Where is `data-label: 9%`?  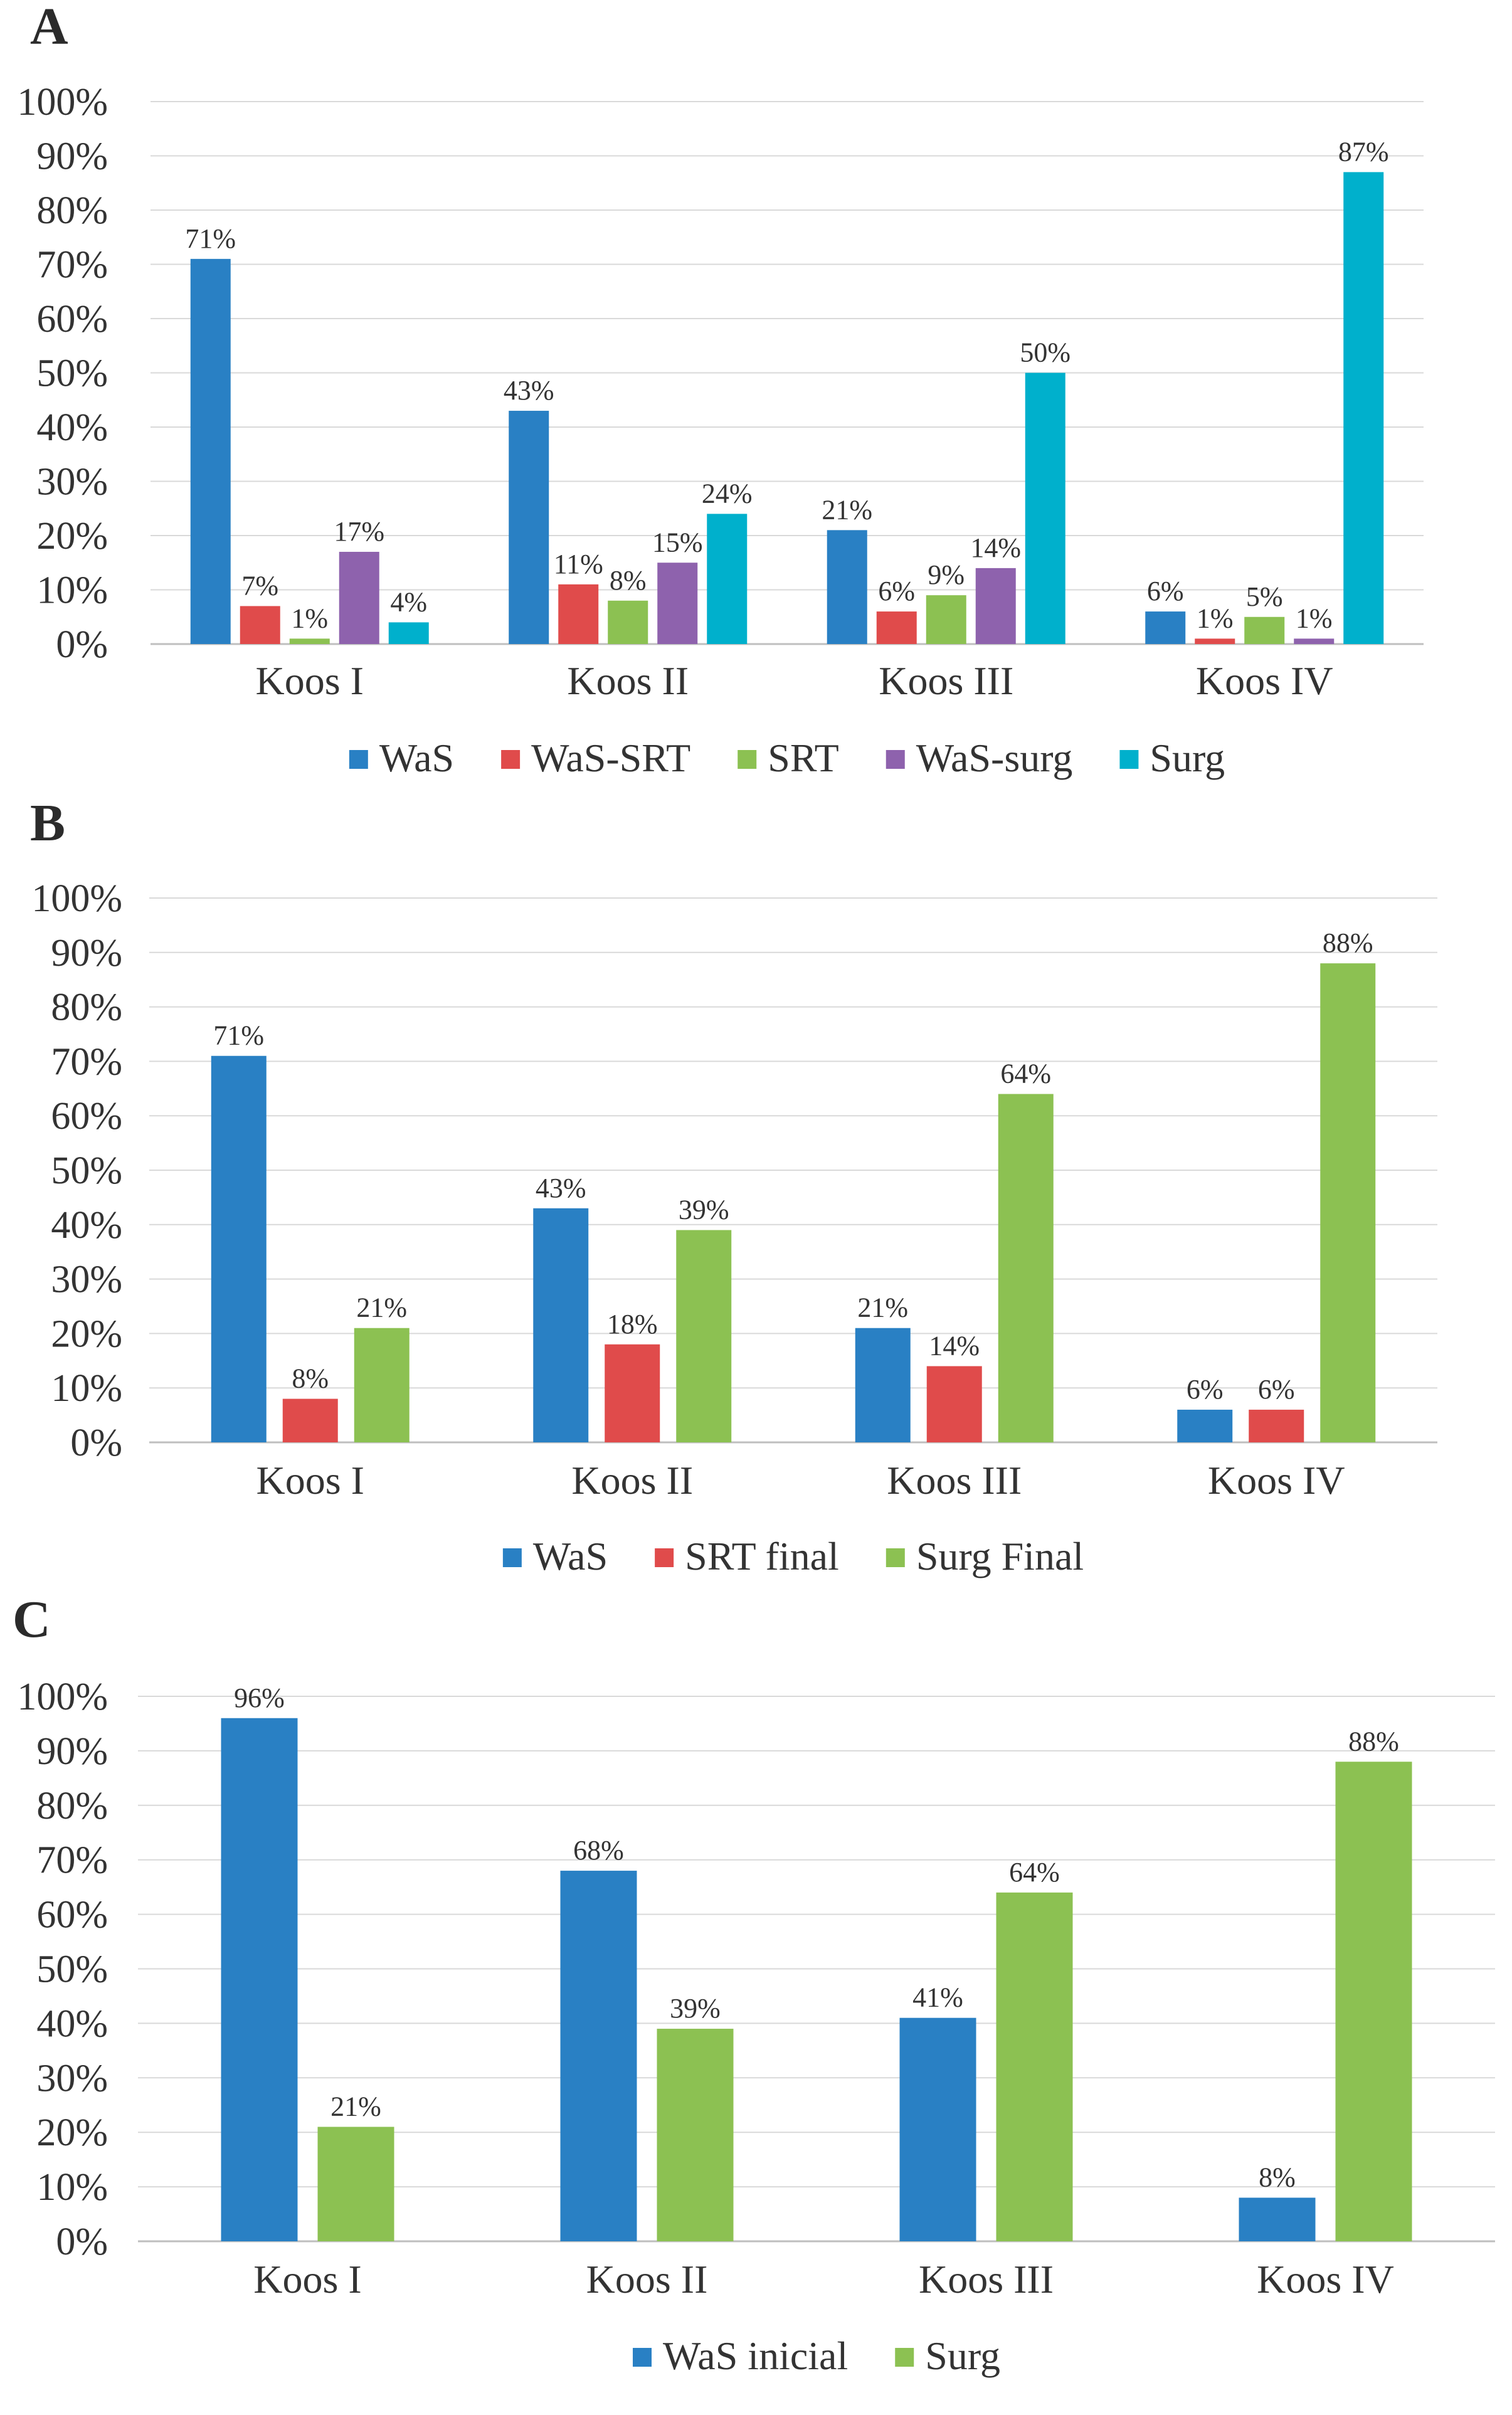 data-label: 9% is located at coordinates (946, 574).